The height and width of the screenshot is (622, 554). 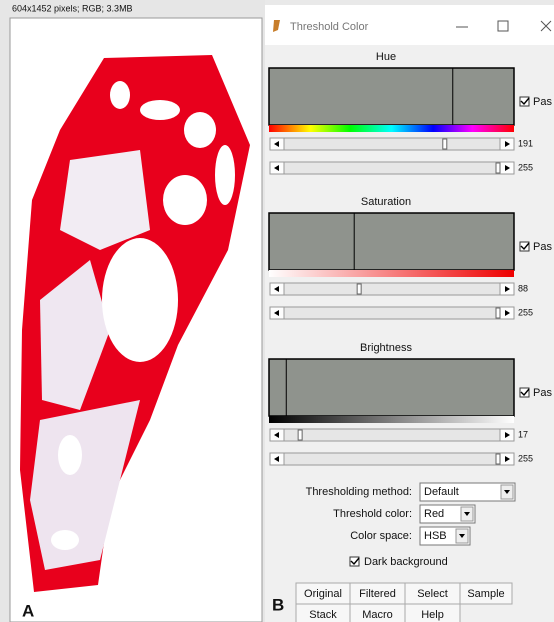 I want to click on field-label: Color space:, so click(x=381, y=536).